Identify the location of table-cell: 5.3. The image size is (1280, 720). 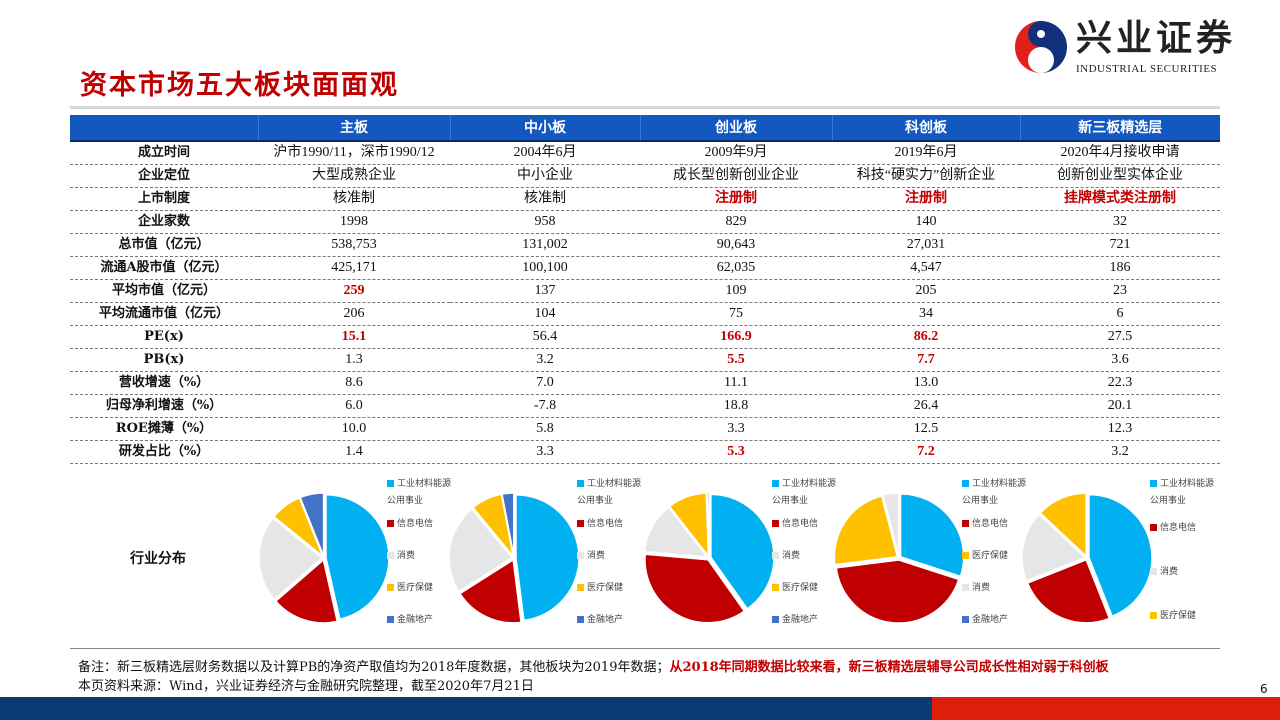
(736, 452).